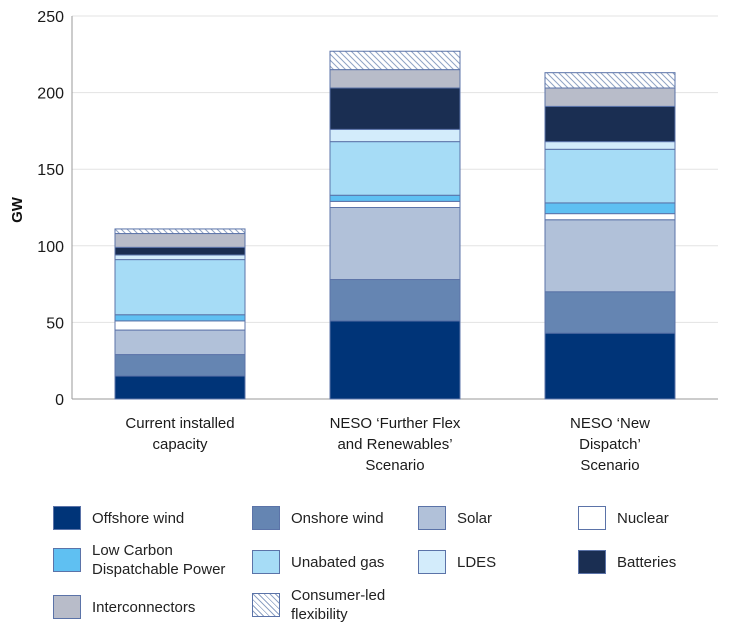 The height and width of the screenshot is (641, 733). What do you see at coordinates (179, 434) in the screenshot?
I see `x-category-label: Current installed capacity` at bounding box center [179, 434].